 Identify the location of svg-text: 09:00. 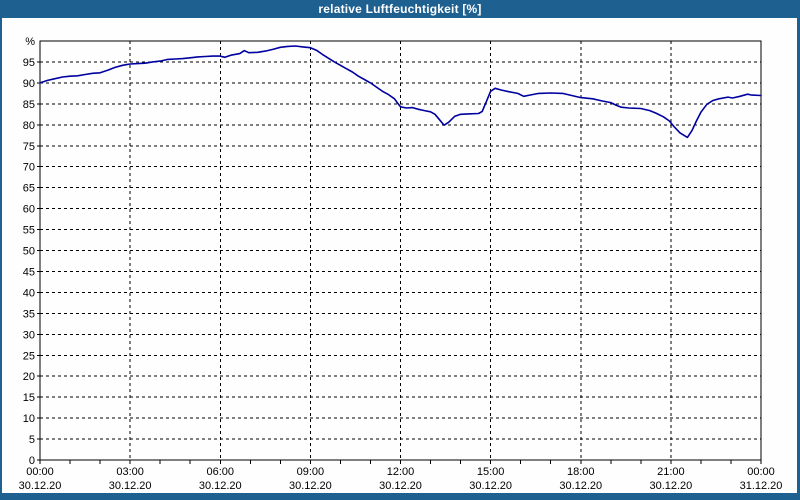
(311, 472).